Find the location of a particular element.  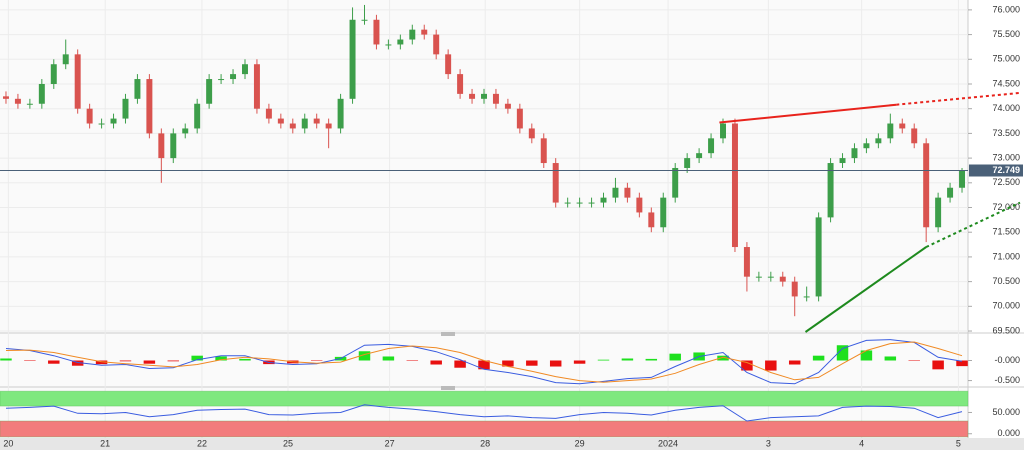

y-tick-label: 74.500 is located at coordinates (1006, 83).